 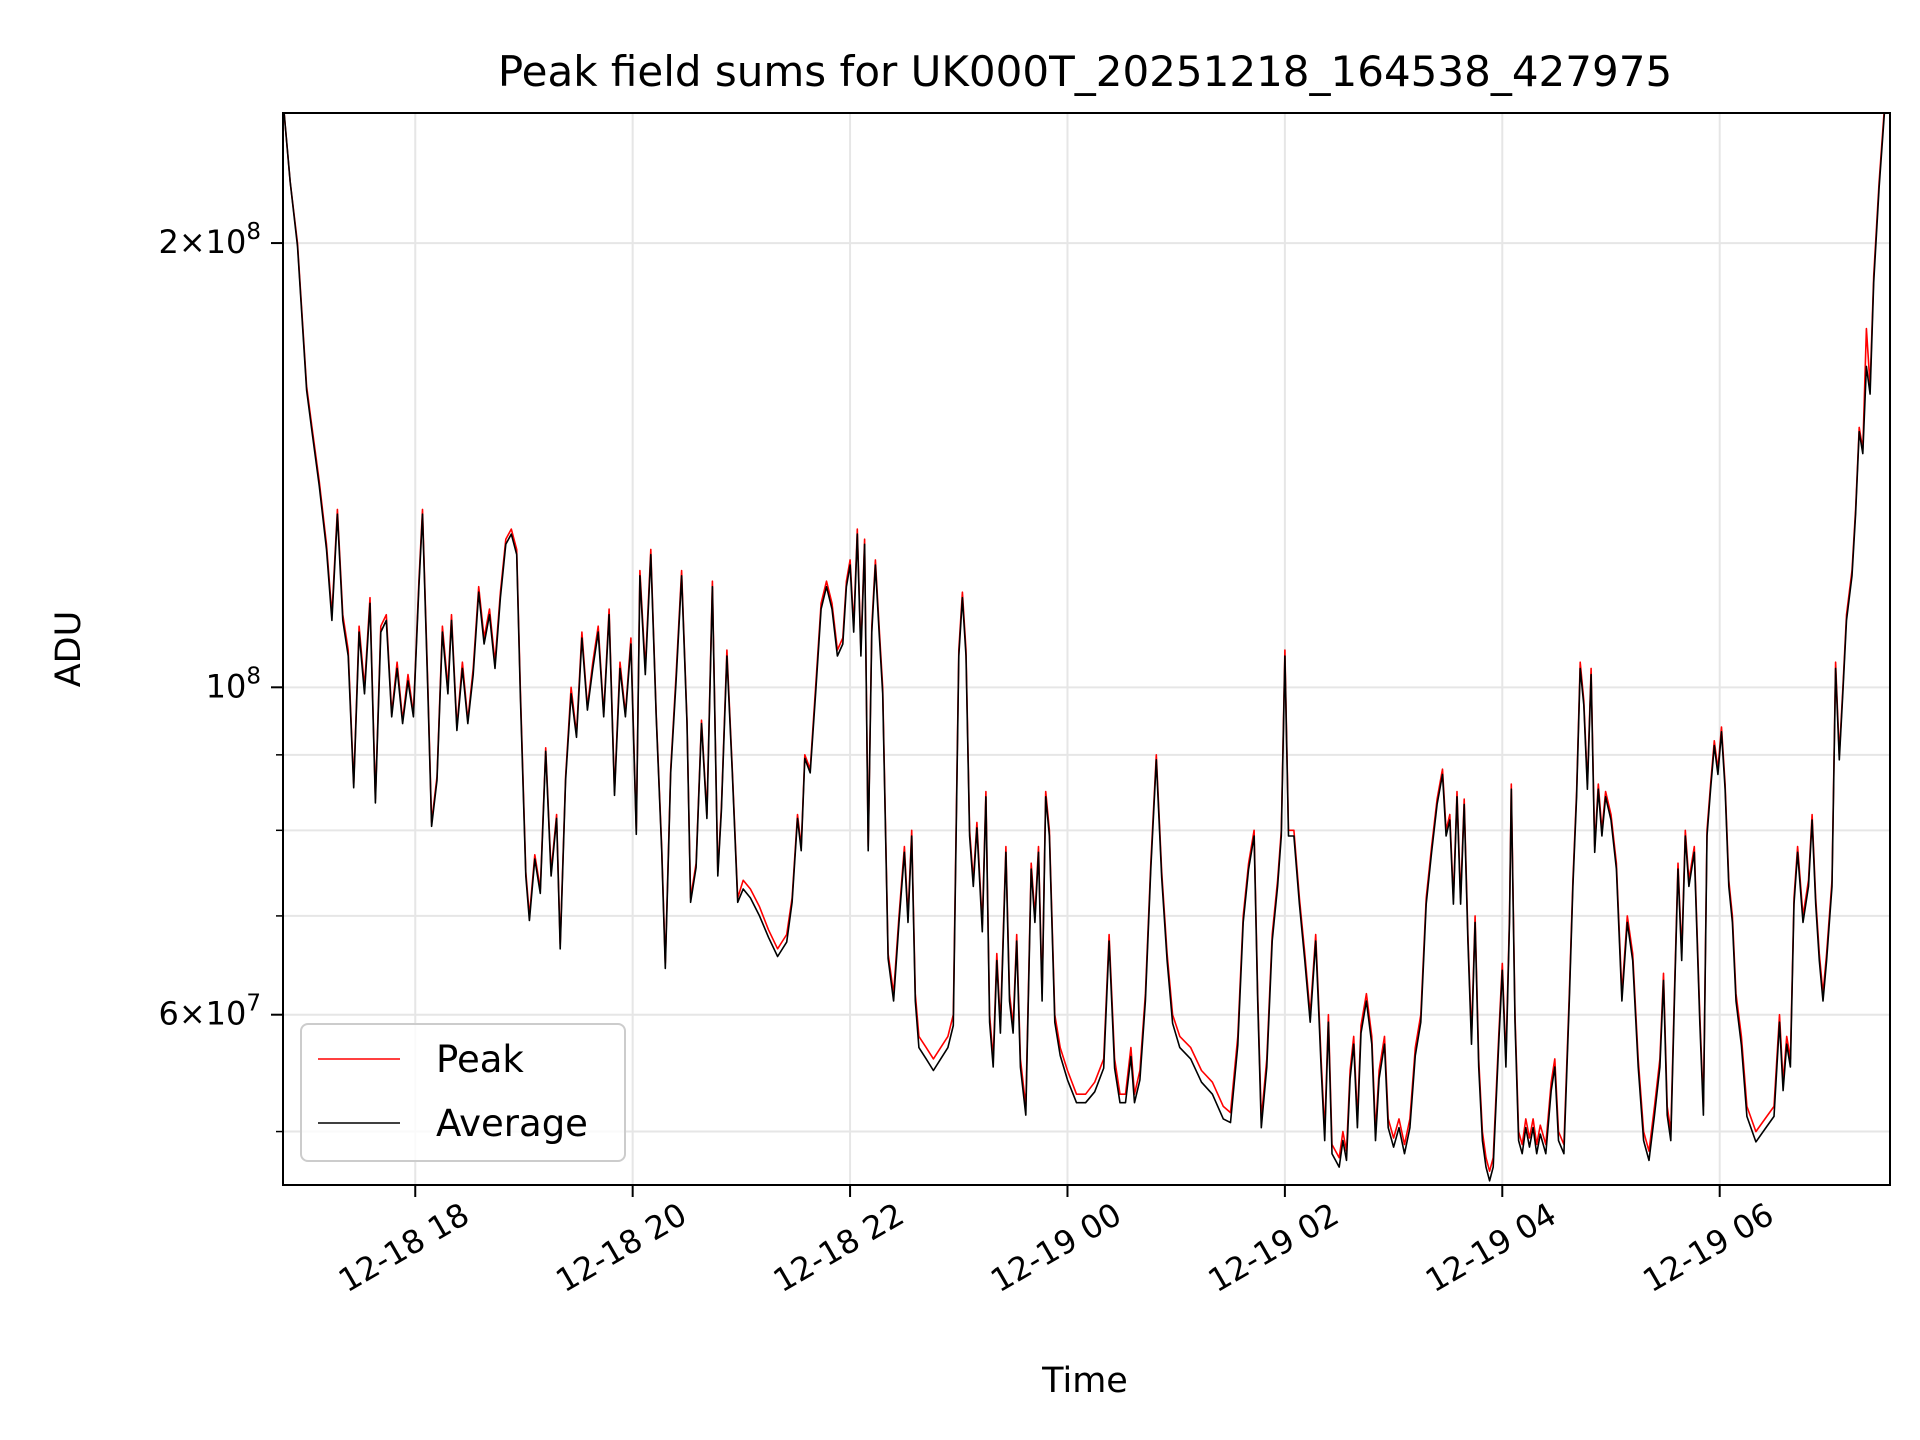 I want to click on y-tick-exponent: 7, so click(x=253, y=1004).